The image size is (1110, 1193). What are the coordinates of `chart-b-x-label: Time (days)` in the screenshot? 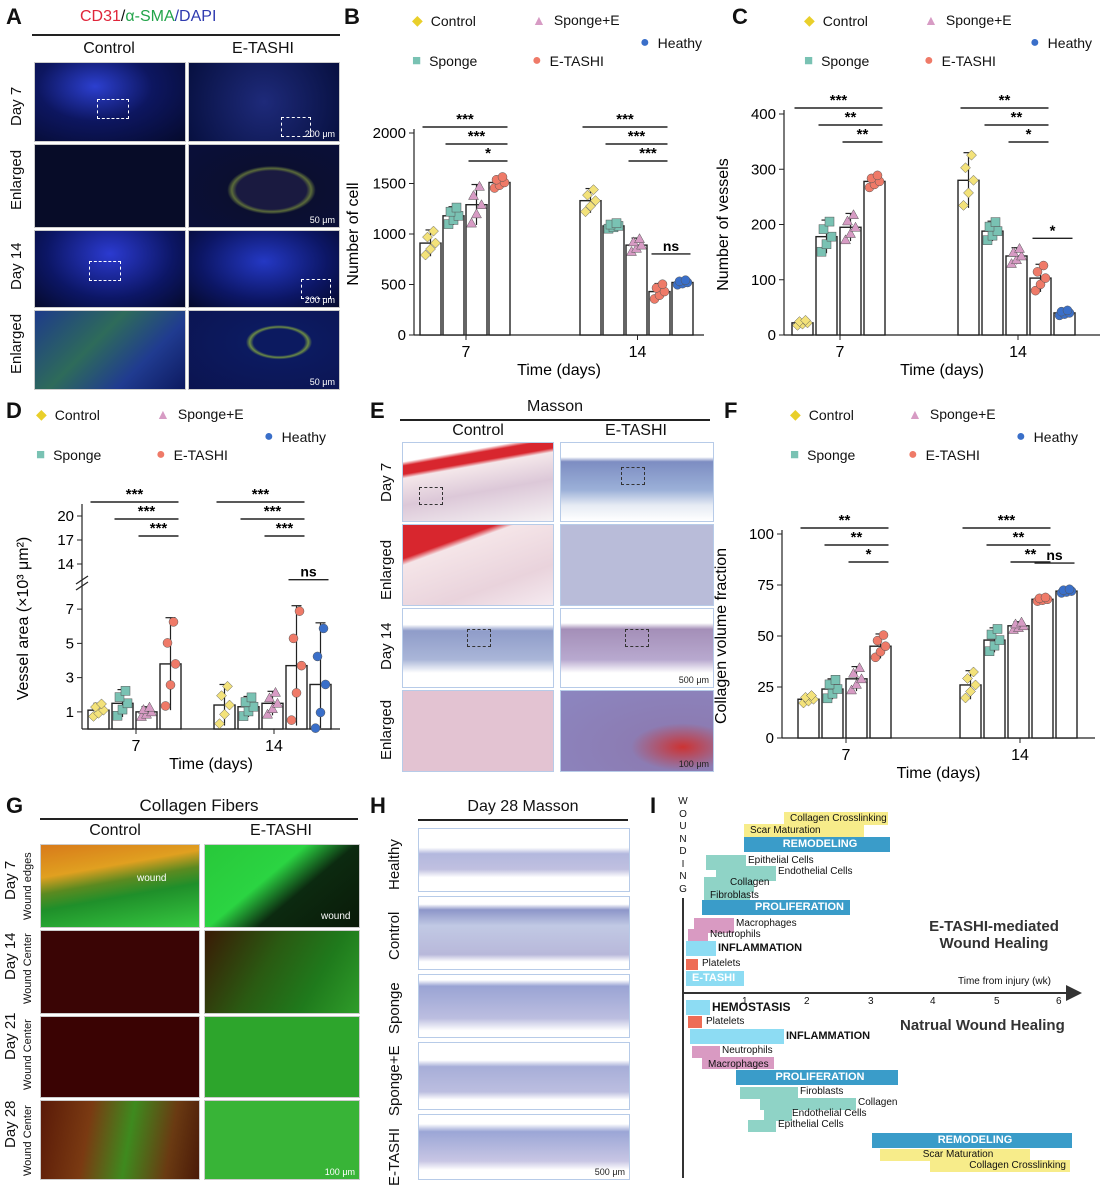 It's located at (559, 370).